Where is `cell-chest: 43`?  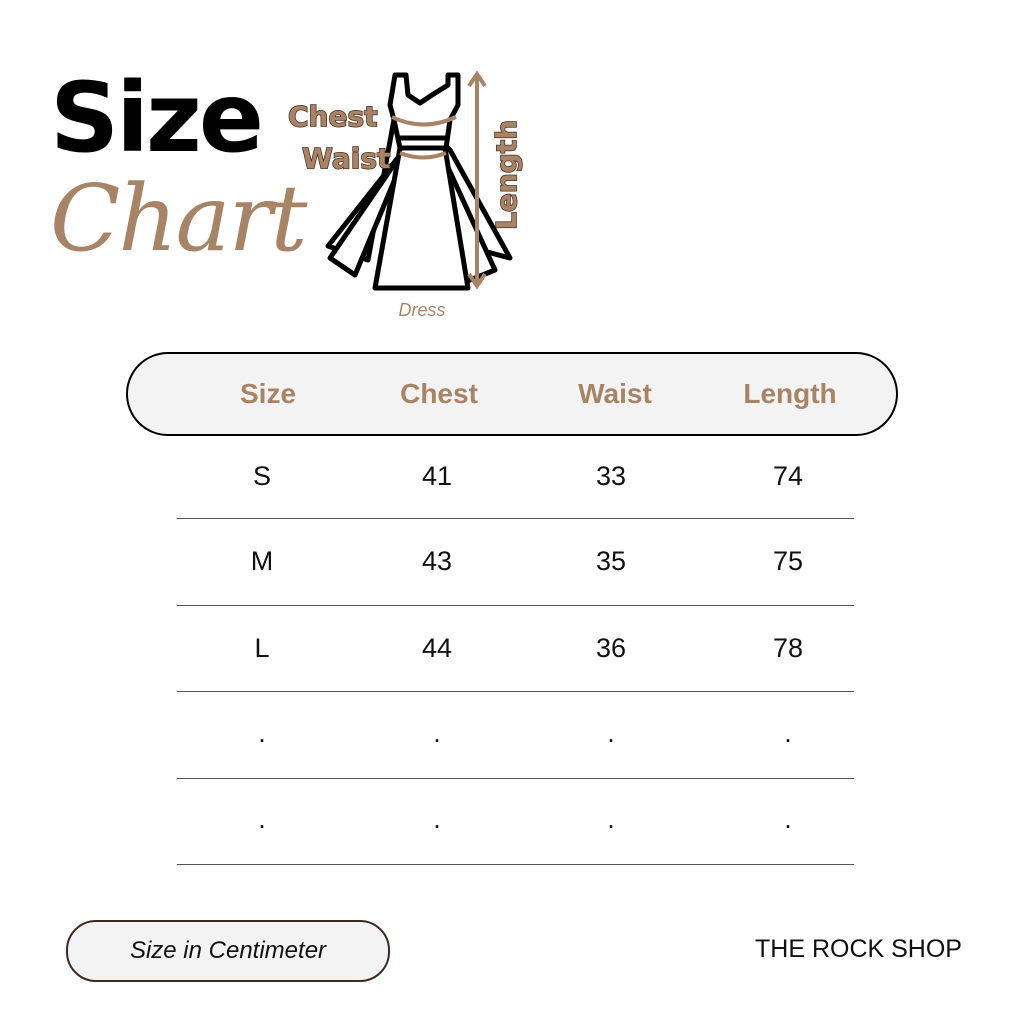
cell-chest: 43 is located at coordinates (437, 561).